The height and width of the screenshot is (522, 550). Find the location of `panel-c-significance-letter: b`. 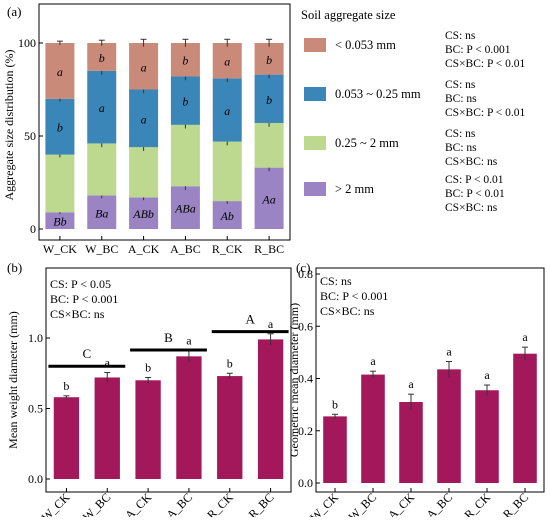

panel-c-significance-letter: b is located at coordinates (335, 404).